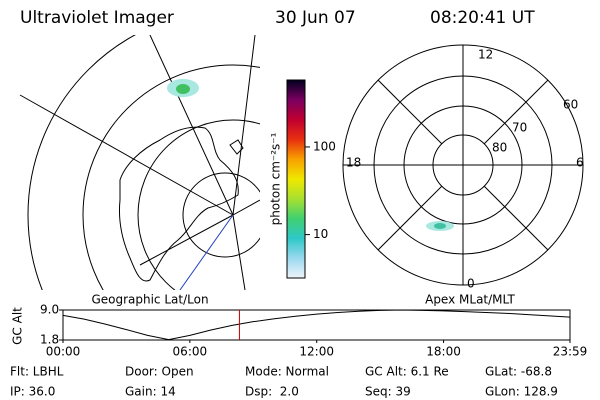 The image size is (600, 400). I want to click on info-field: GC Alt: 6.1 Re, so click(407, 372).